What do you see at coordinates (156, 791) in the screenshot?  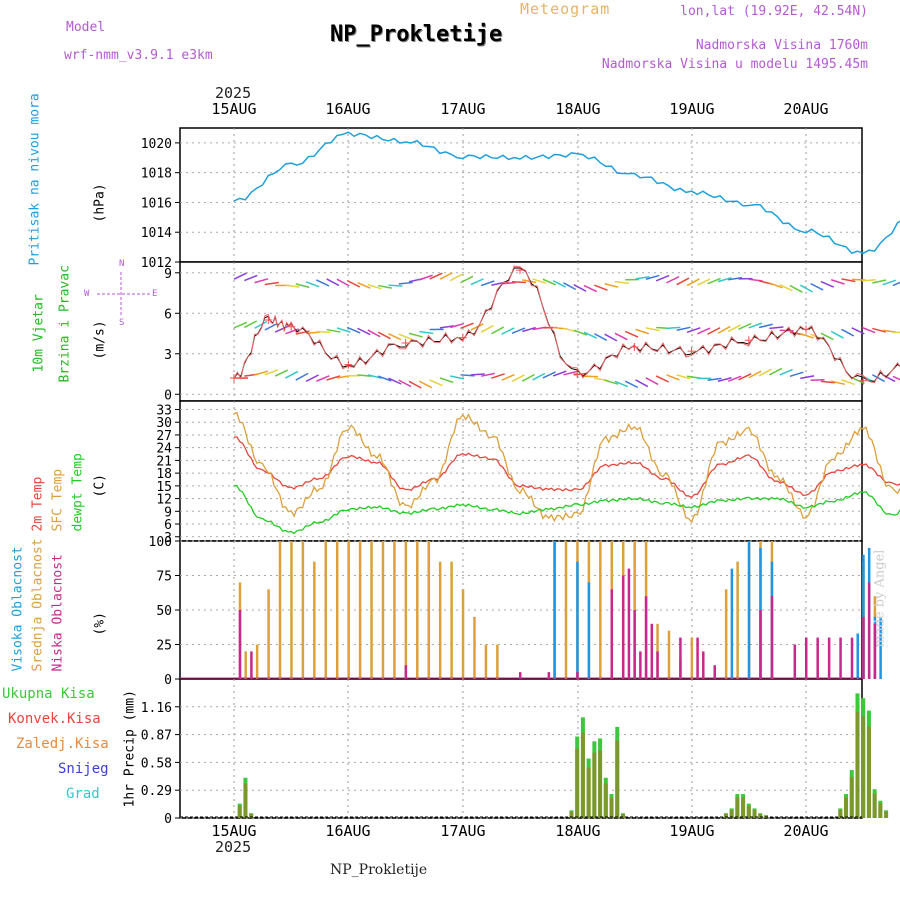 I see `y-tick-label: 0.29` at bounding box center [156, 791].